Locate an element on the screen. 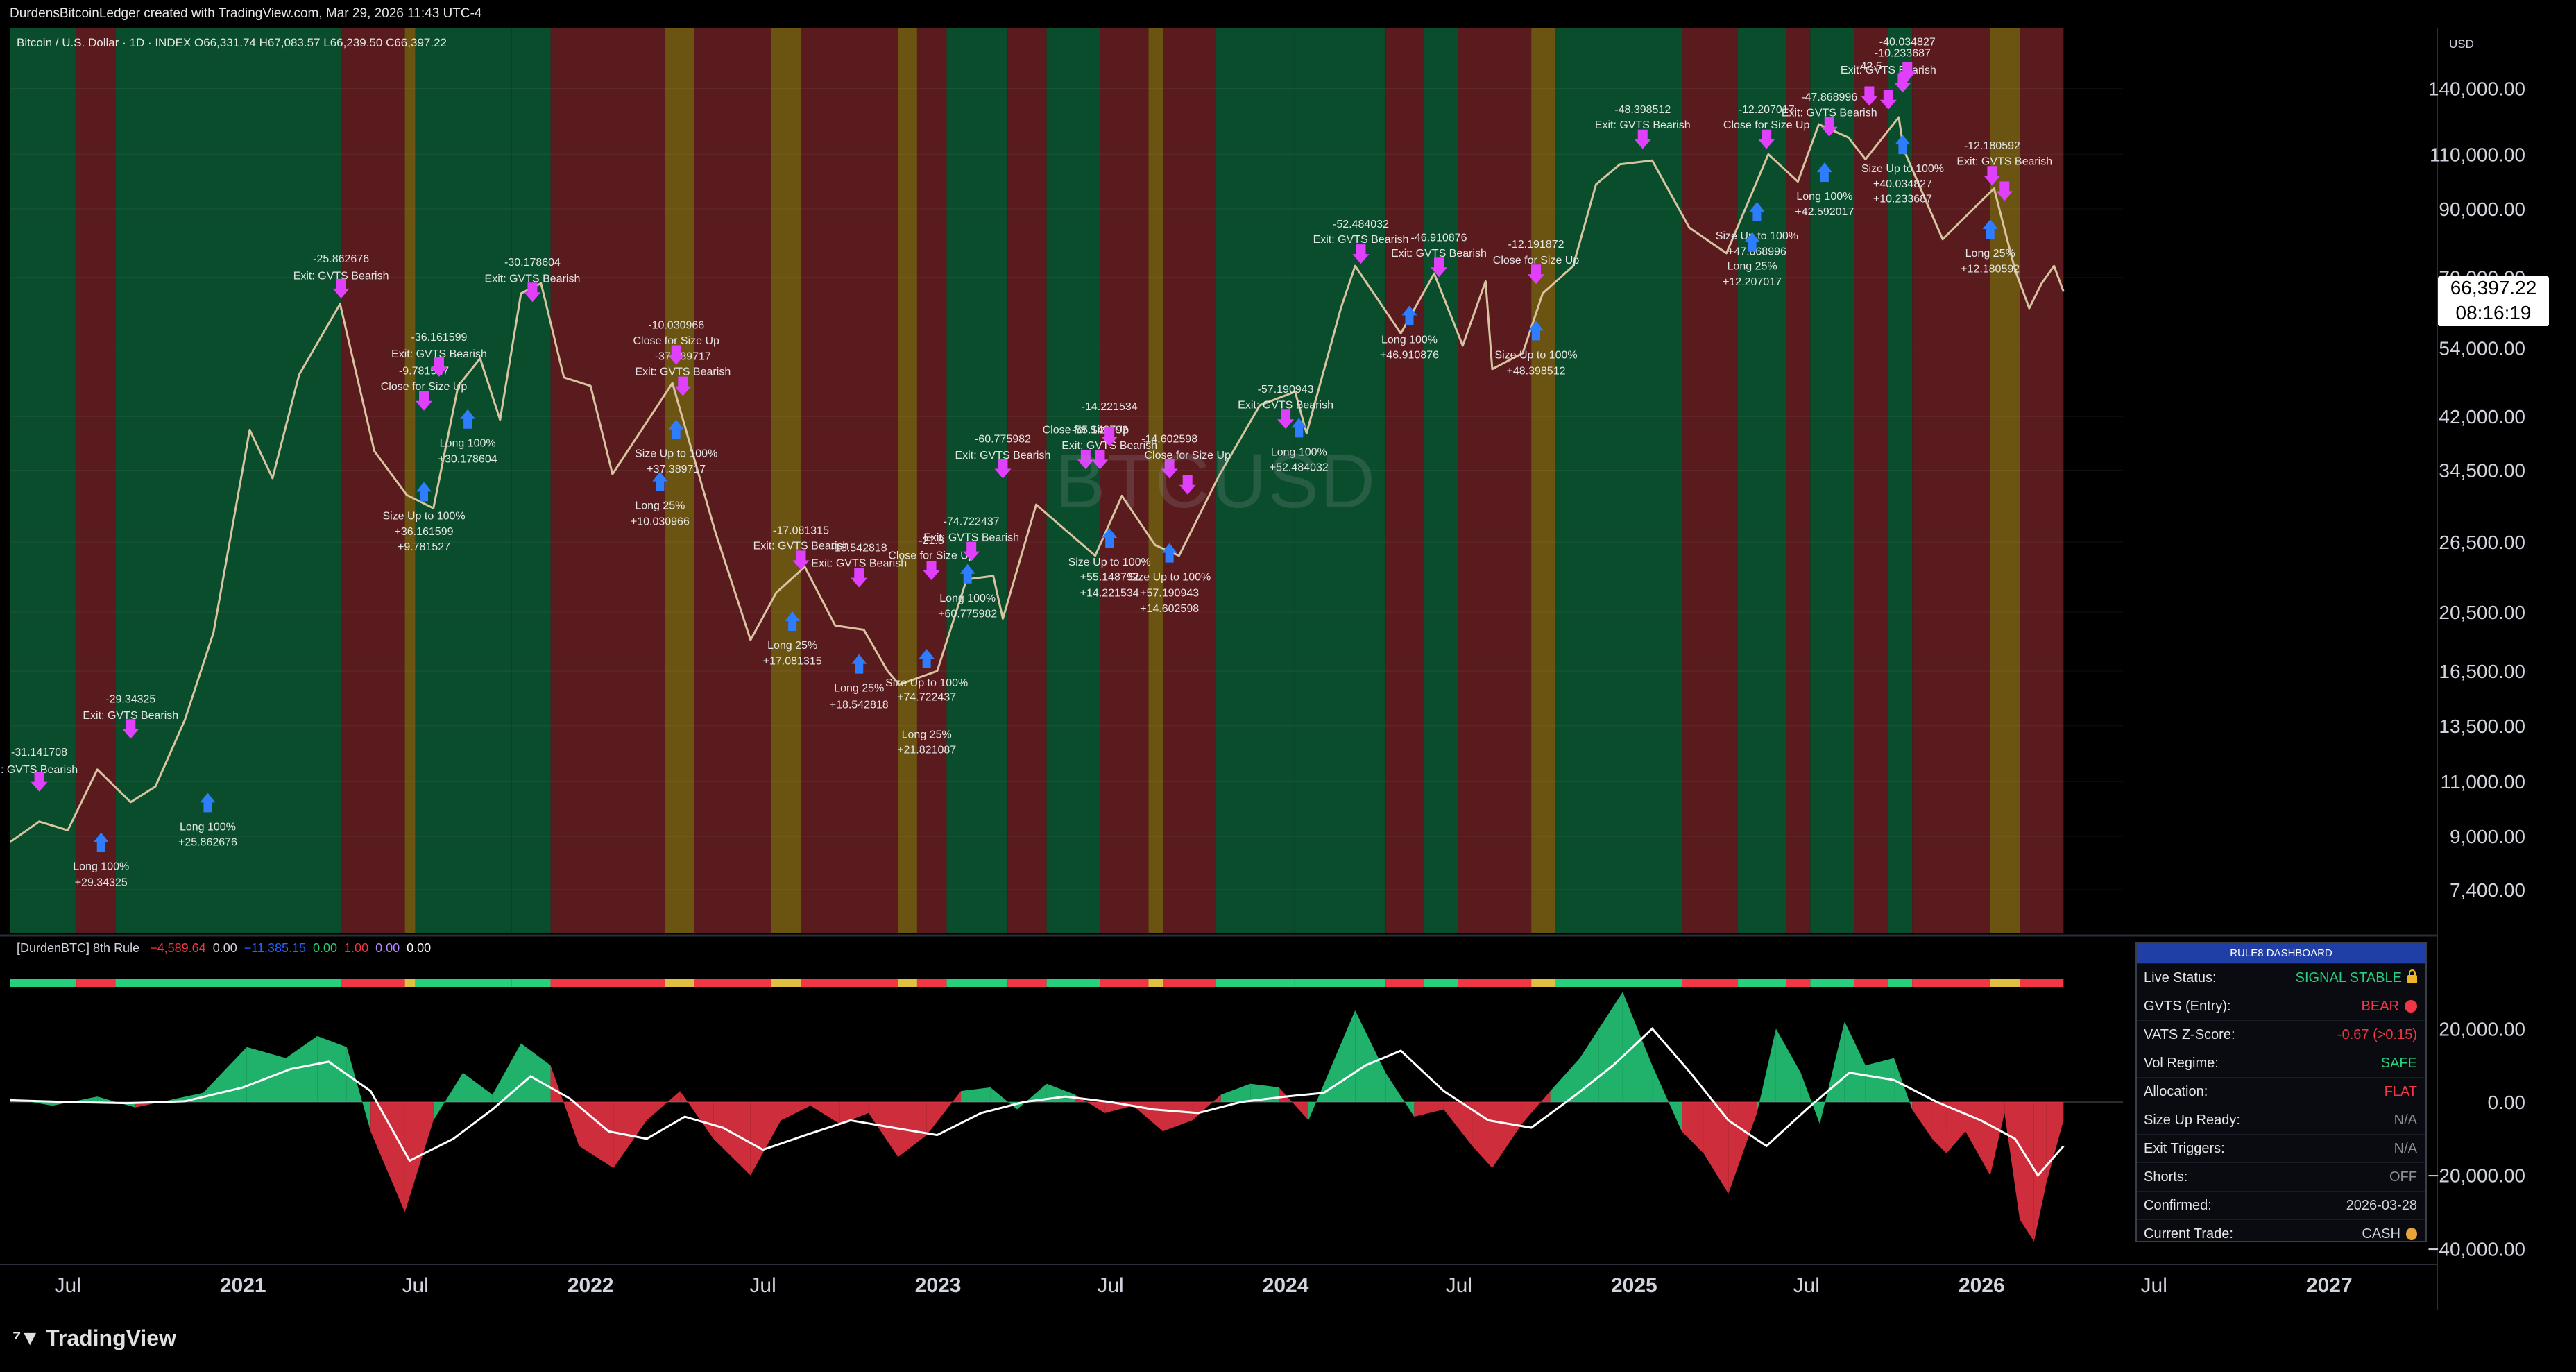  dashboard-row: Shorts: OFF is located at coordinates (2281, 1176).